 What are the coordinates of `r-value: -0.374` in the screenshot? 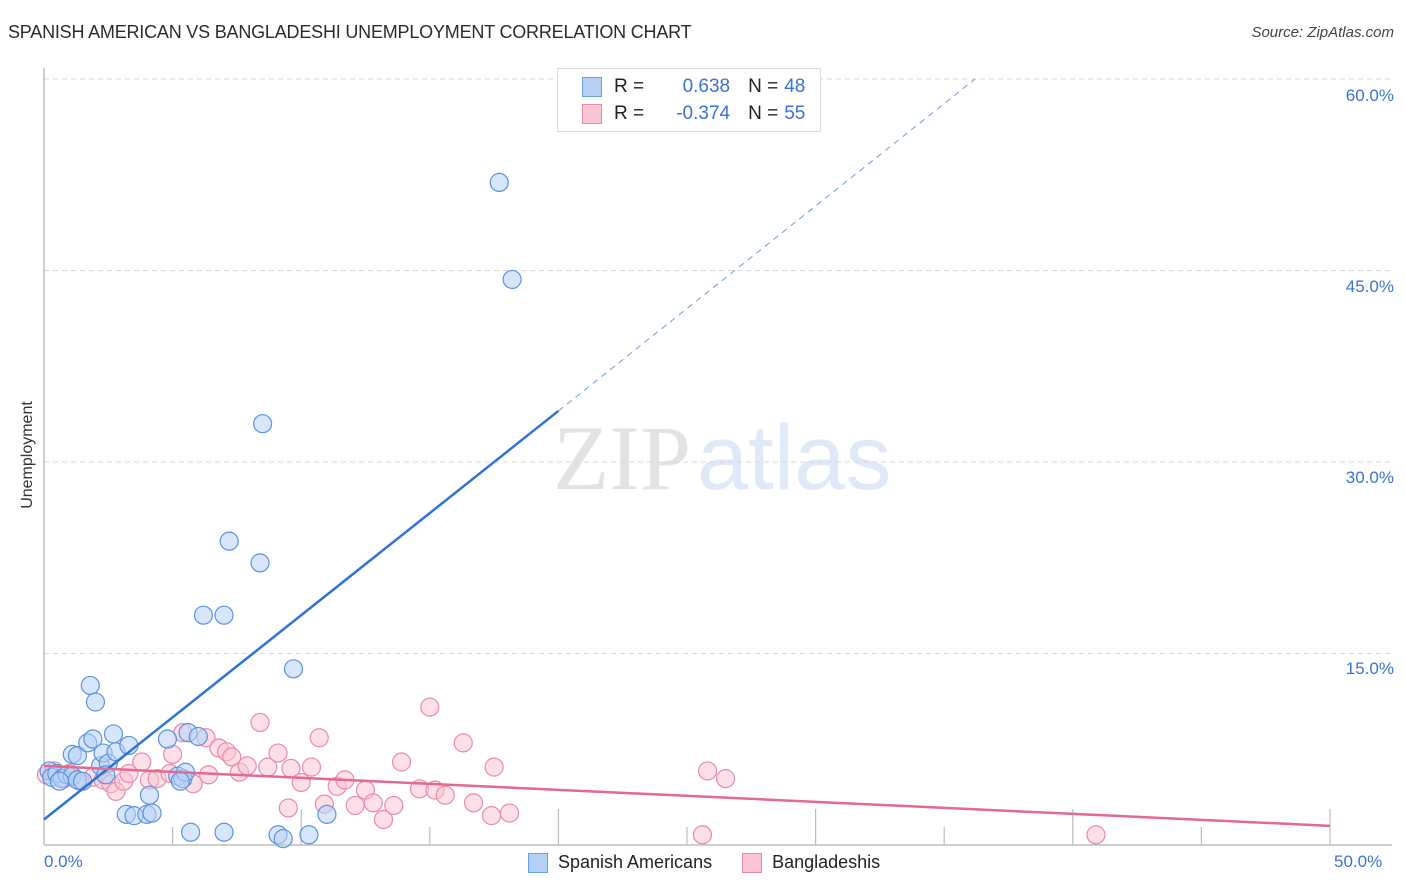 It's located at (703, 113).